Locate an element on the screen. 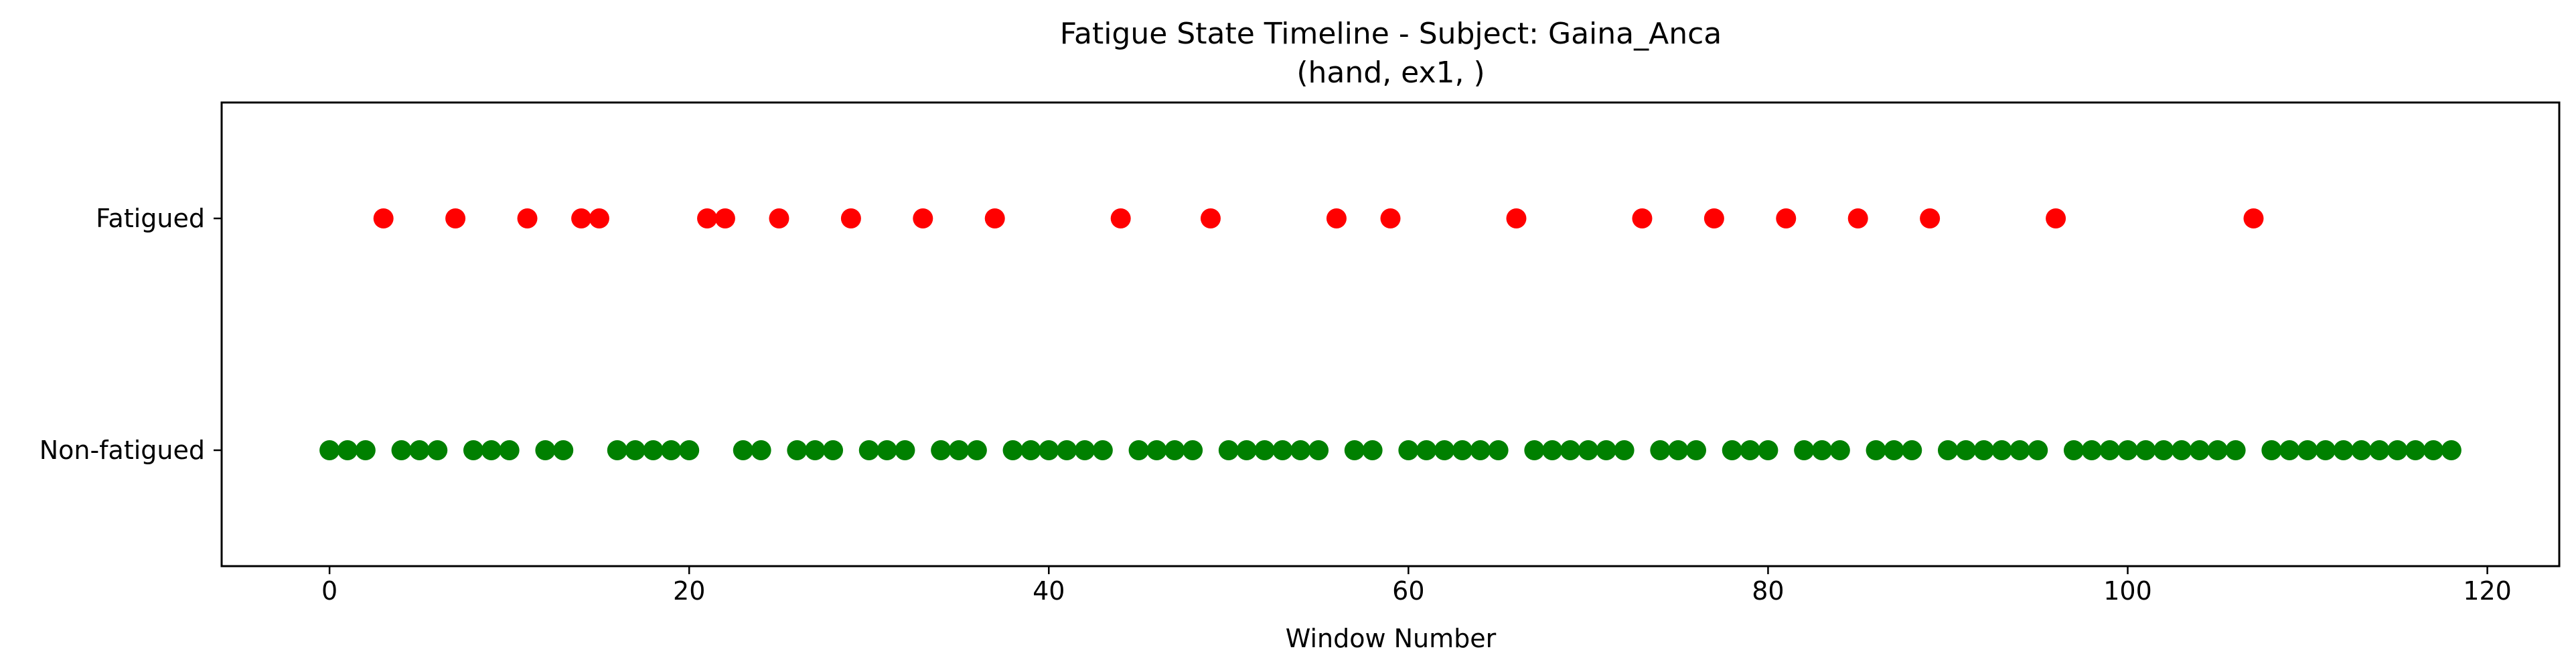 The width and height of the screenshot is (2576, 672). x-tick-label-80: 80 is located at coordinates (1768, 591).